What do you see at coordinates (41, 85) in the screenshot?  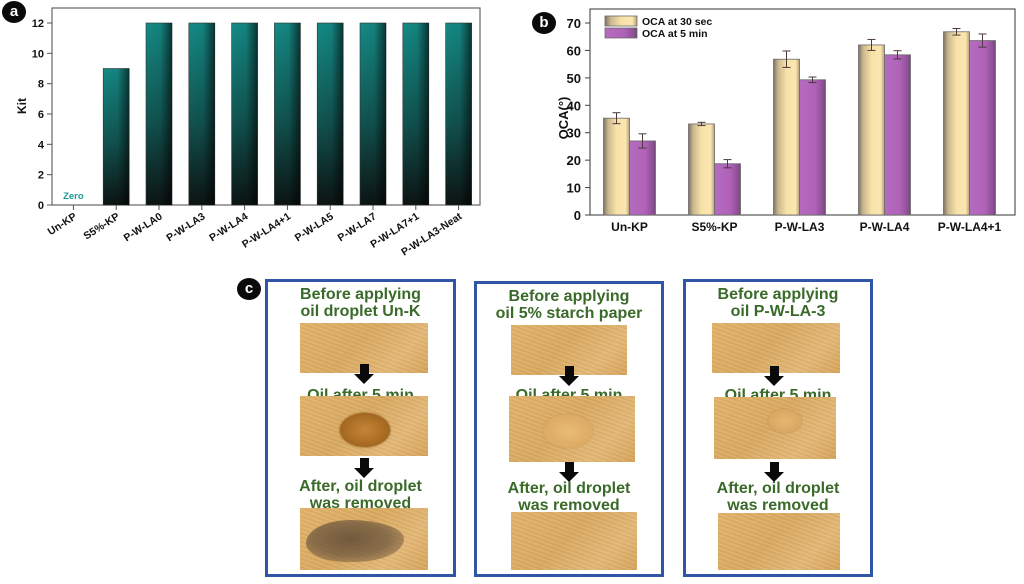 I see `y-tick-label: 8` at bounding box center [41, 85].